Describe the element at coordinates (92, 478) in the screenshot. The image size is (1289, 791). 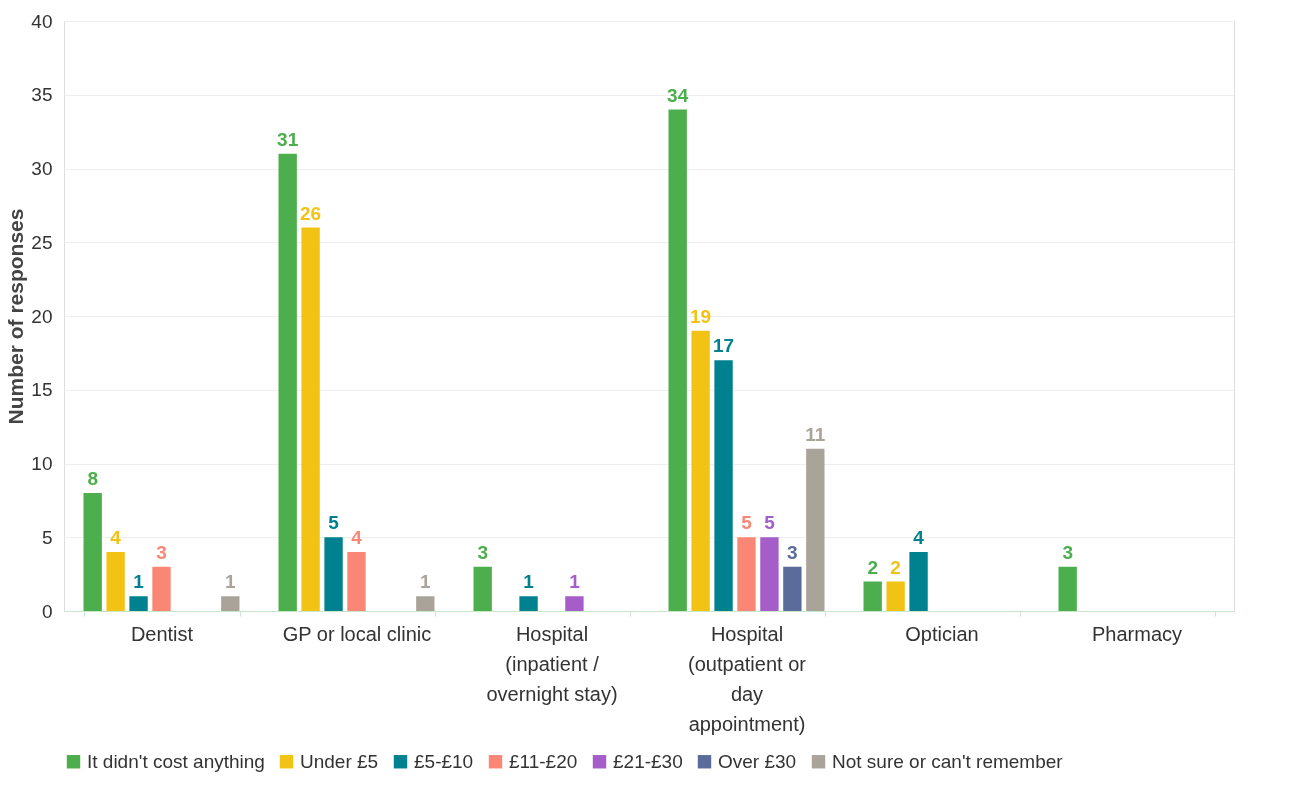
I see `data-label: 8` at that location.